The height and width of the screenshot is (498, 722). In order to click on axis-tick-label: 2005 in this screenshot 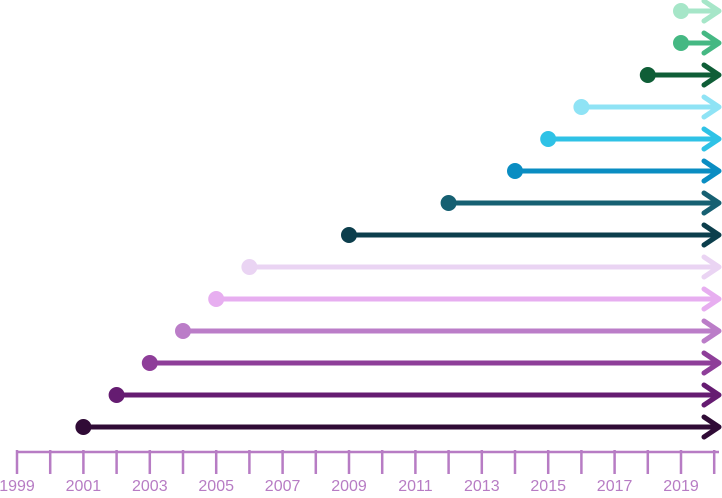, I will do `click(216, 486)`.